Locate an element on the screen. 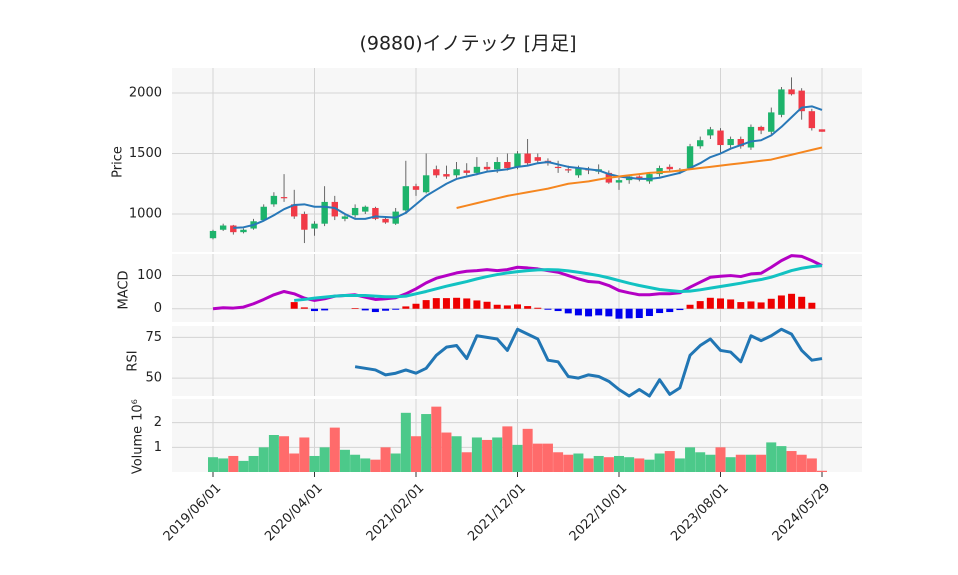 The height and width of the screenshot is (575, 958). y-tick-label: 1500 is located at coordinates (145, 153).